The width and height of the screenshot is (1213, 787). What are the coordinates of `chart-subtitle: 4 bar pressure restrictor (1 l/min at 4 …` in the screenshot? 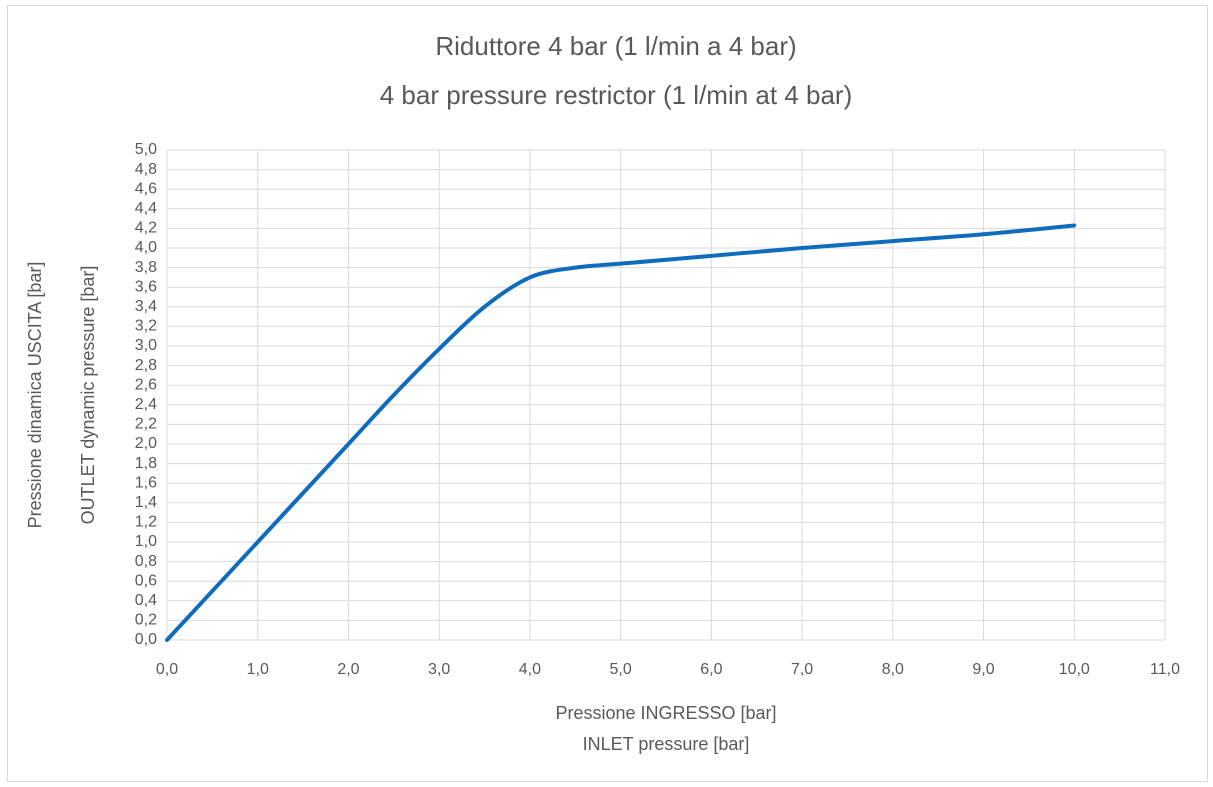 It's located at (616, 95).